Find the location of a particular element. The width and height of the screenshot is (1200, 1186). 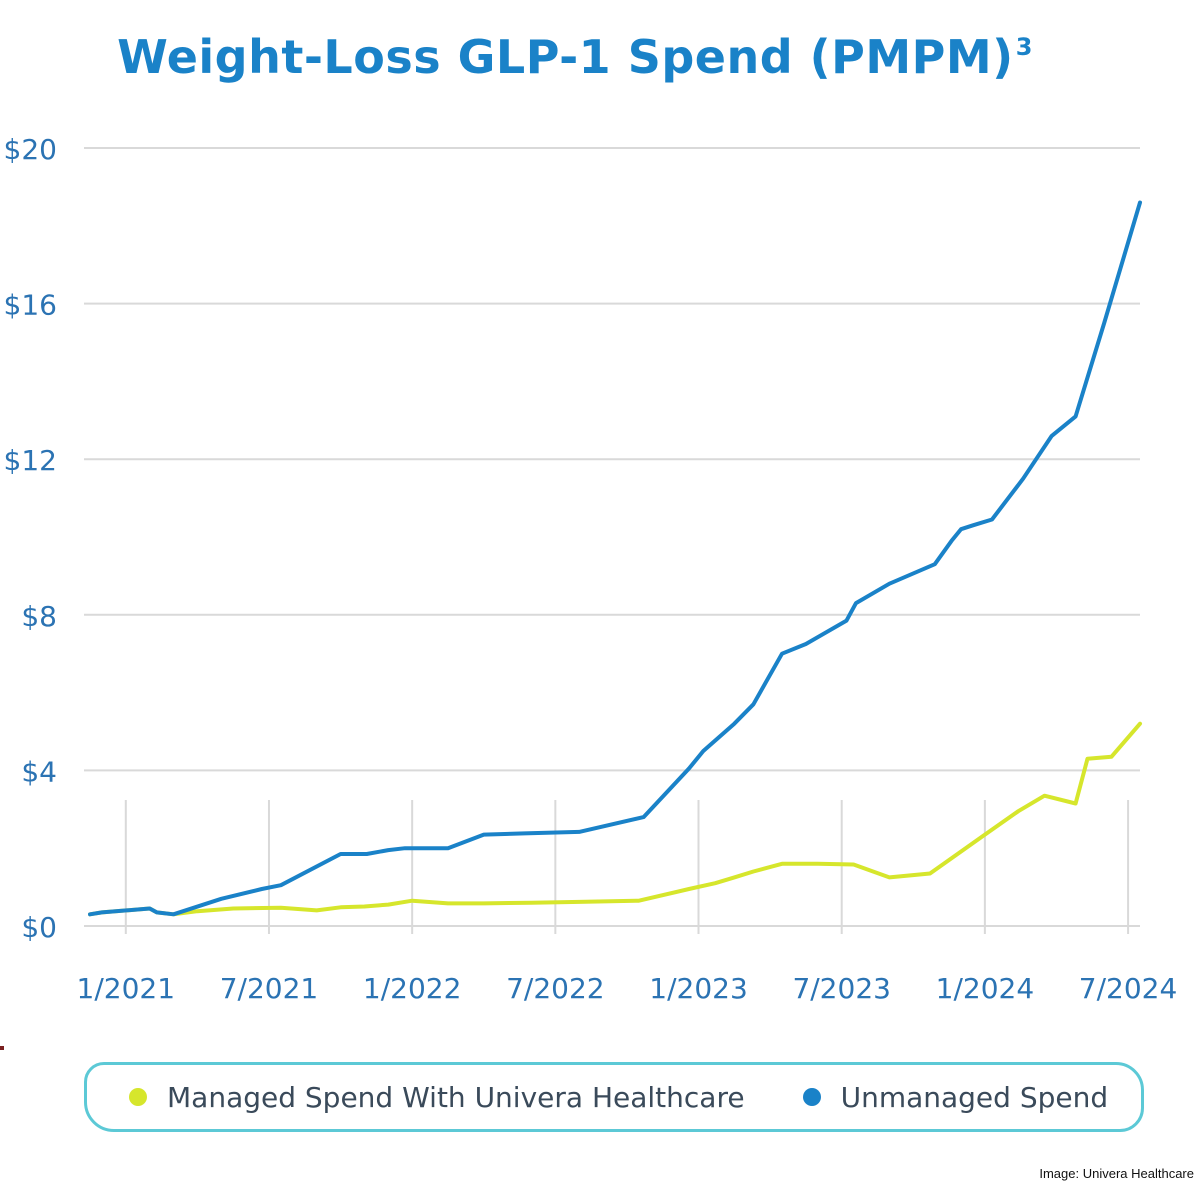

y-tick-label: $4 is located at coordinates (39, 771).